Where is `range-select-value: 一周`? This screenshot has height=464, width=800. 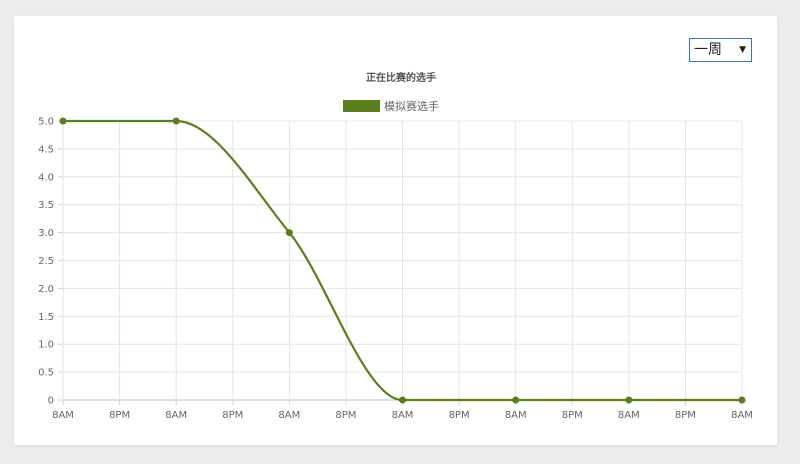 range-select-value: 一周 is located at coordinates (708, 50).